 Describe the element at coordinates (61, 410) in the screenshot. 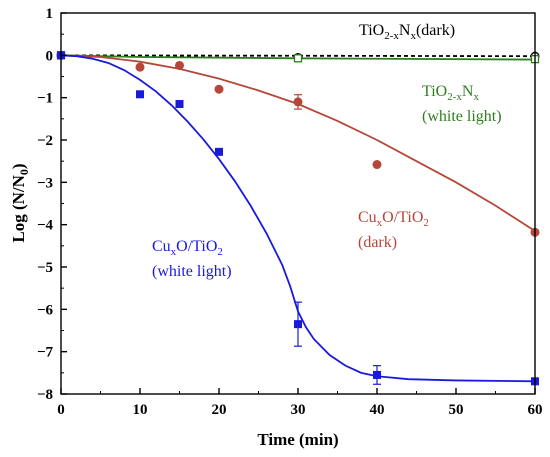

I see `x-tick-label: 0` at that location.